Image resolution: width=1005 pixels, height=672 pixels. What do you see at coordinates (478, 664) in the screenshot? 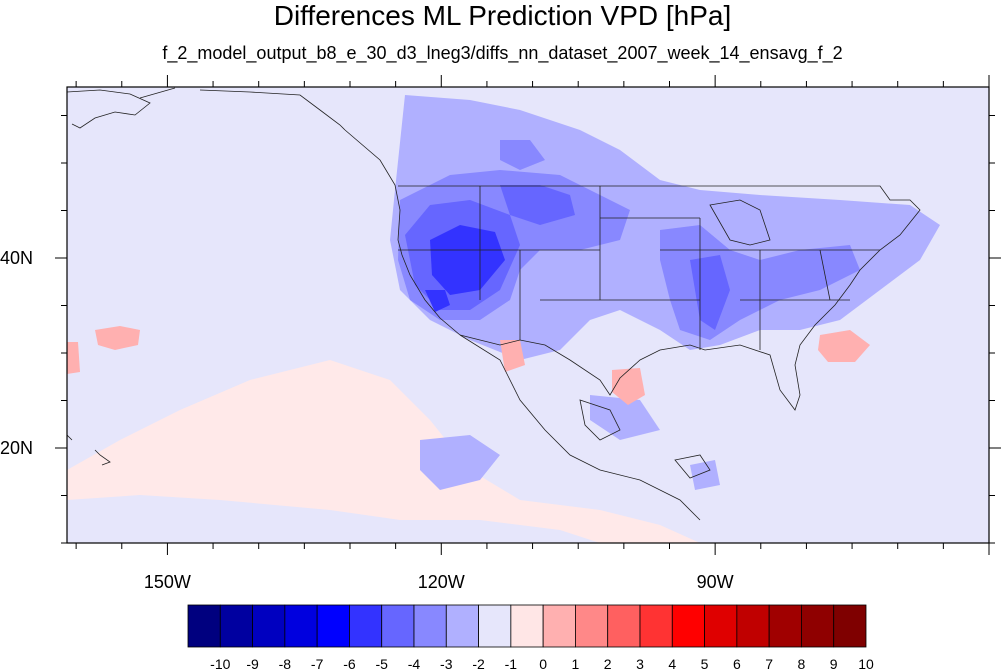
I see `colorbar-label: -2` at bounding box center [478, 664].